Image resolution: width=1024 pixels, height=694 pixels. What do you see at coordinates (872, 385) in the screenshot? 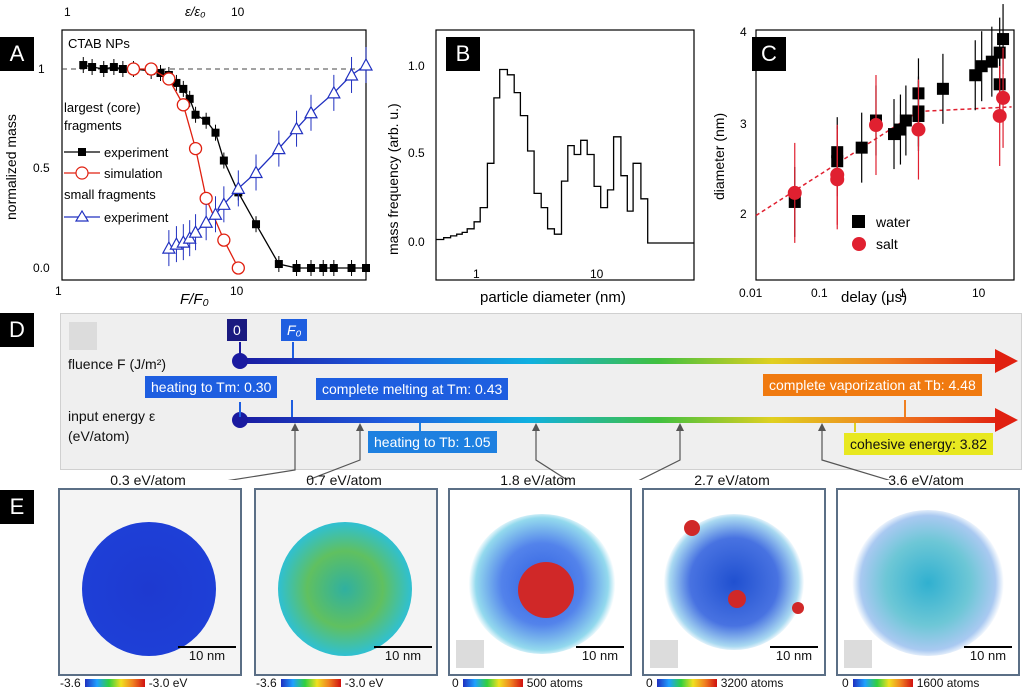
I see `tag-vaporization: complete vaporization at Tb: 4.48` at bounding box center [872, 385].